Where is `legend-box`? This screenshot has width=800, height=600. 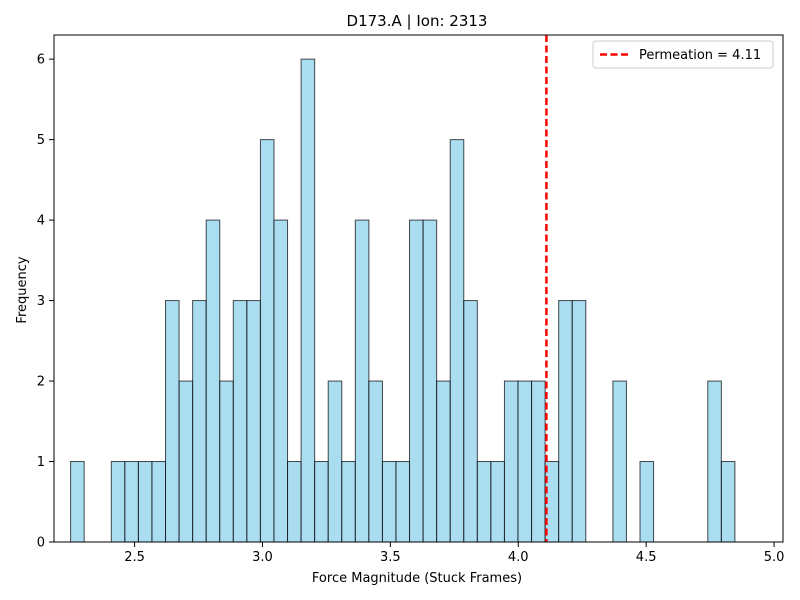 legend-box is located at coordinates (683, 54).